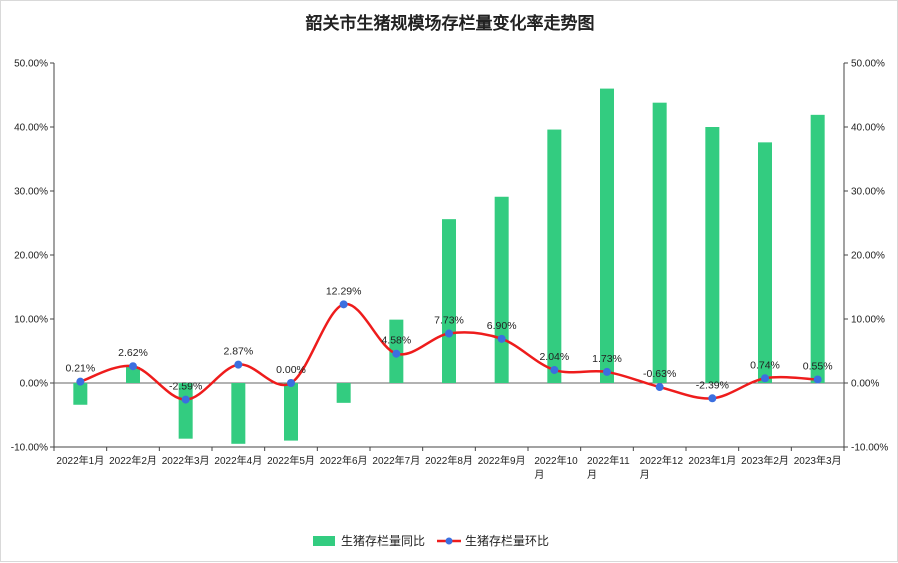 This screenshot has height=563, width=898. Describe the element at coordinates (396, 341) in the screenshot. I see `data-label: 4.58%` at that location.